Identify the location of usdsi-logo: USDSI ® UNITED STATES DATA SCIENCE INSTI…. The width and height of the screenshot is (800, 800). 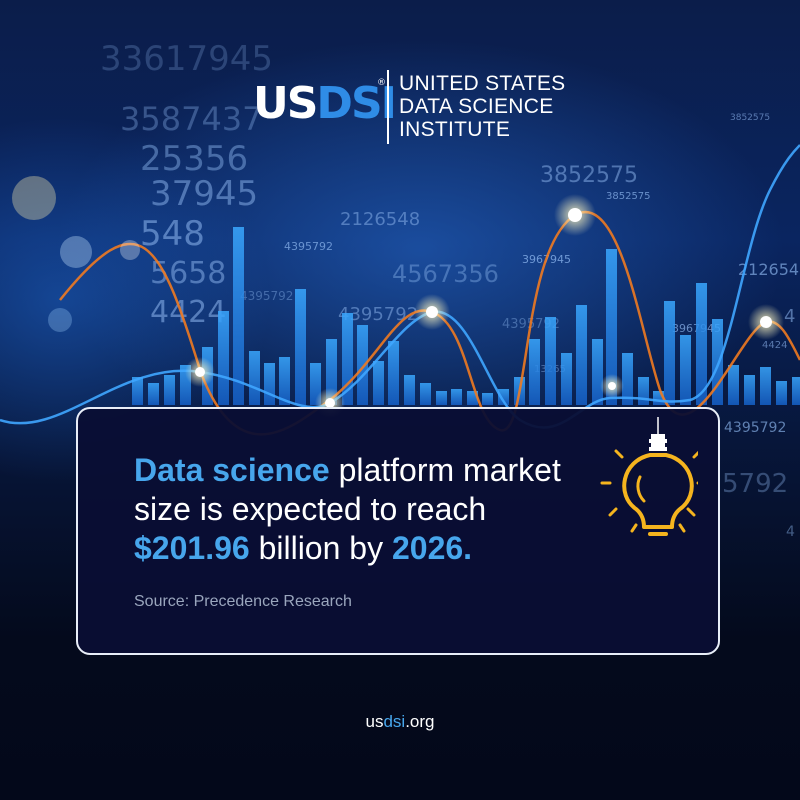
(413, 108).